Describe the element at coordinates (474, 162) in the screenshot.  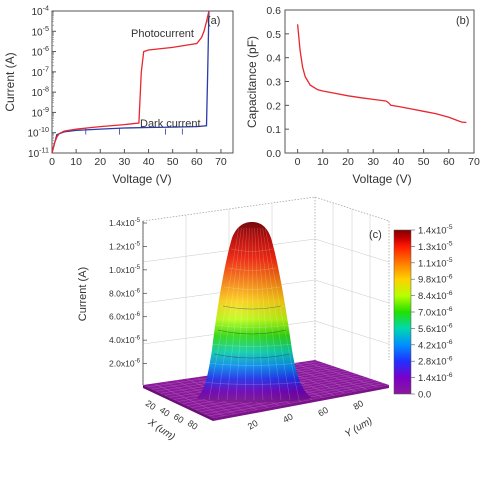
I see `panel-b-x-tick-label: 70` at that location.